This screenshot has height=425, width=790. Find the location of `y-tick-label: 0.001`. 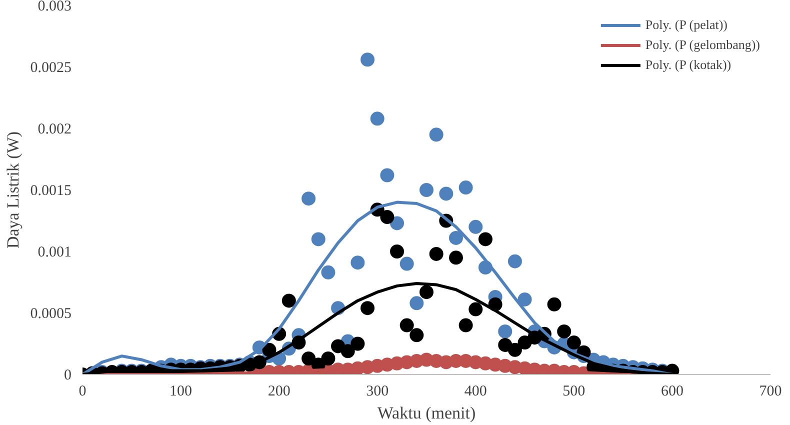

y-tick-label: 0.001 is located at coordinates (55, 252).